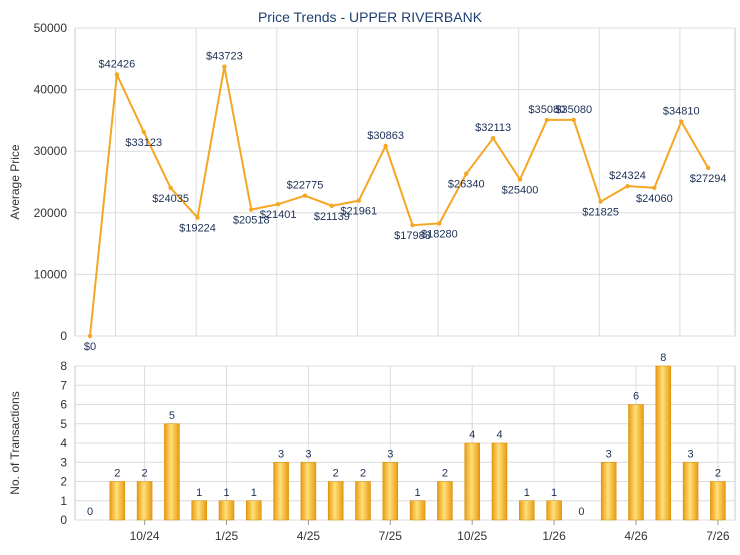 The height and width of the screenshot is (555, 740). Describe the element at coordinates (493, 128) in the screenshot. I see `price-data-label: $32113` at that location.